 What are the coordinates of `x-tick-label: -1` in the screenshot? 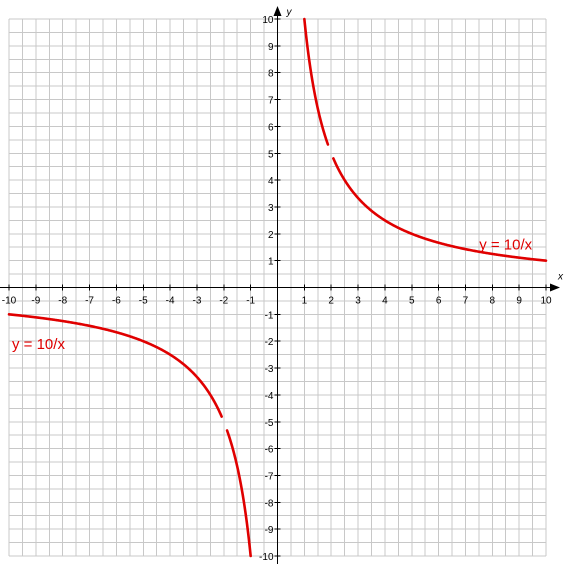 It's located at (250, 301).